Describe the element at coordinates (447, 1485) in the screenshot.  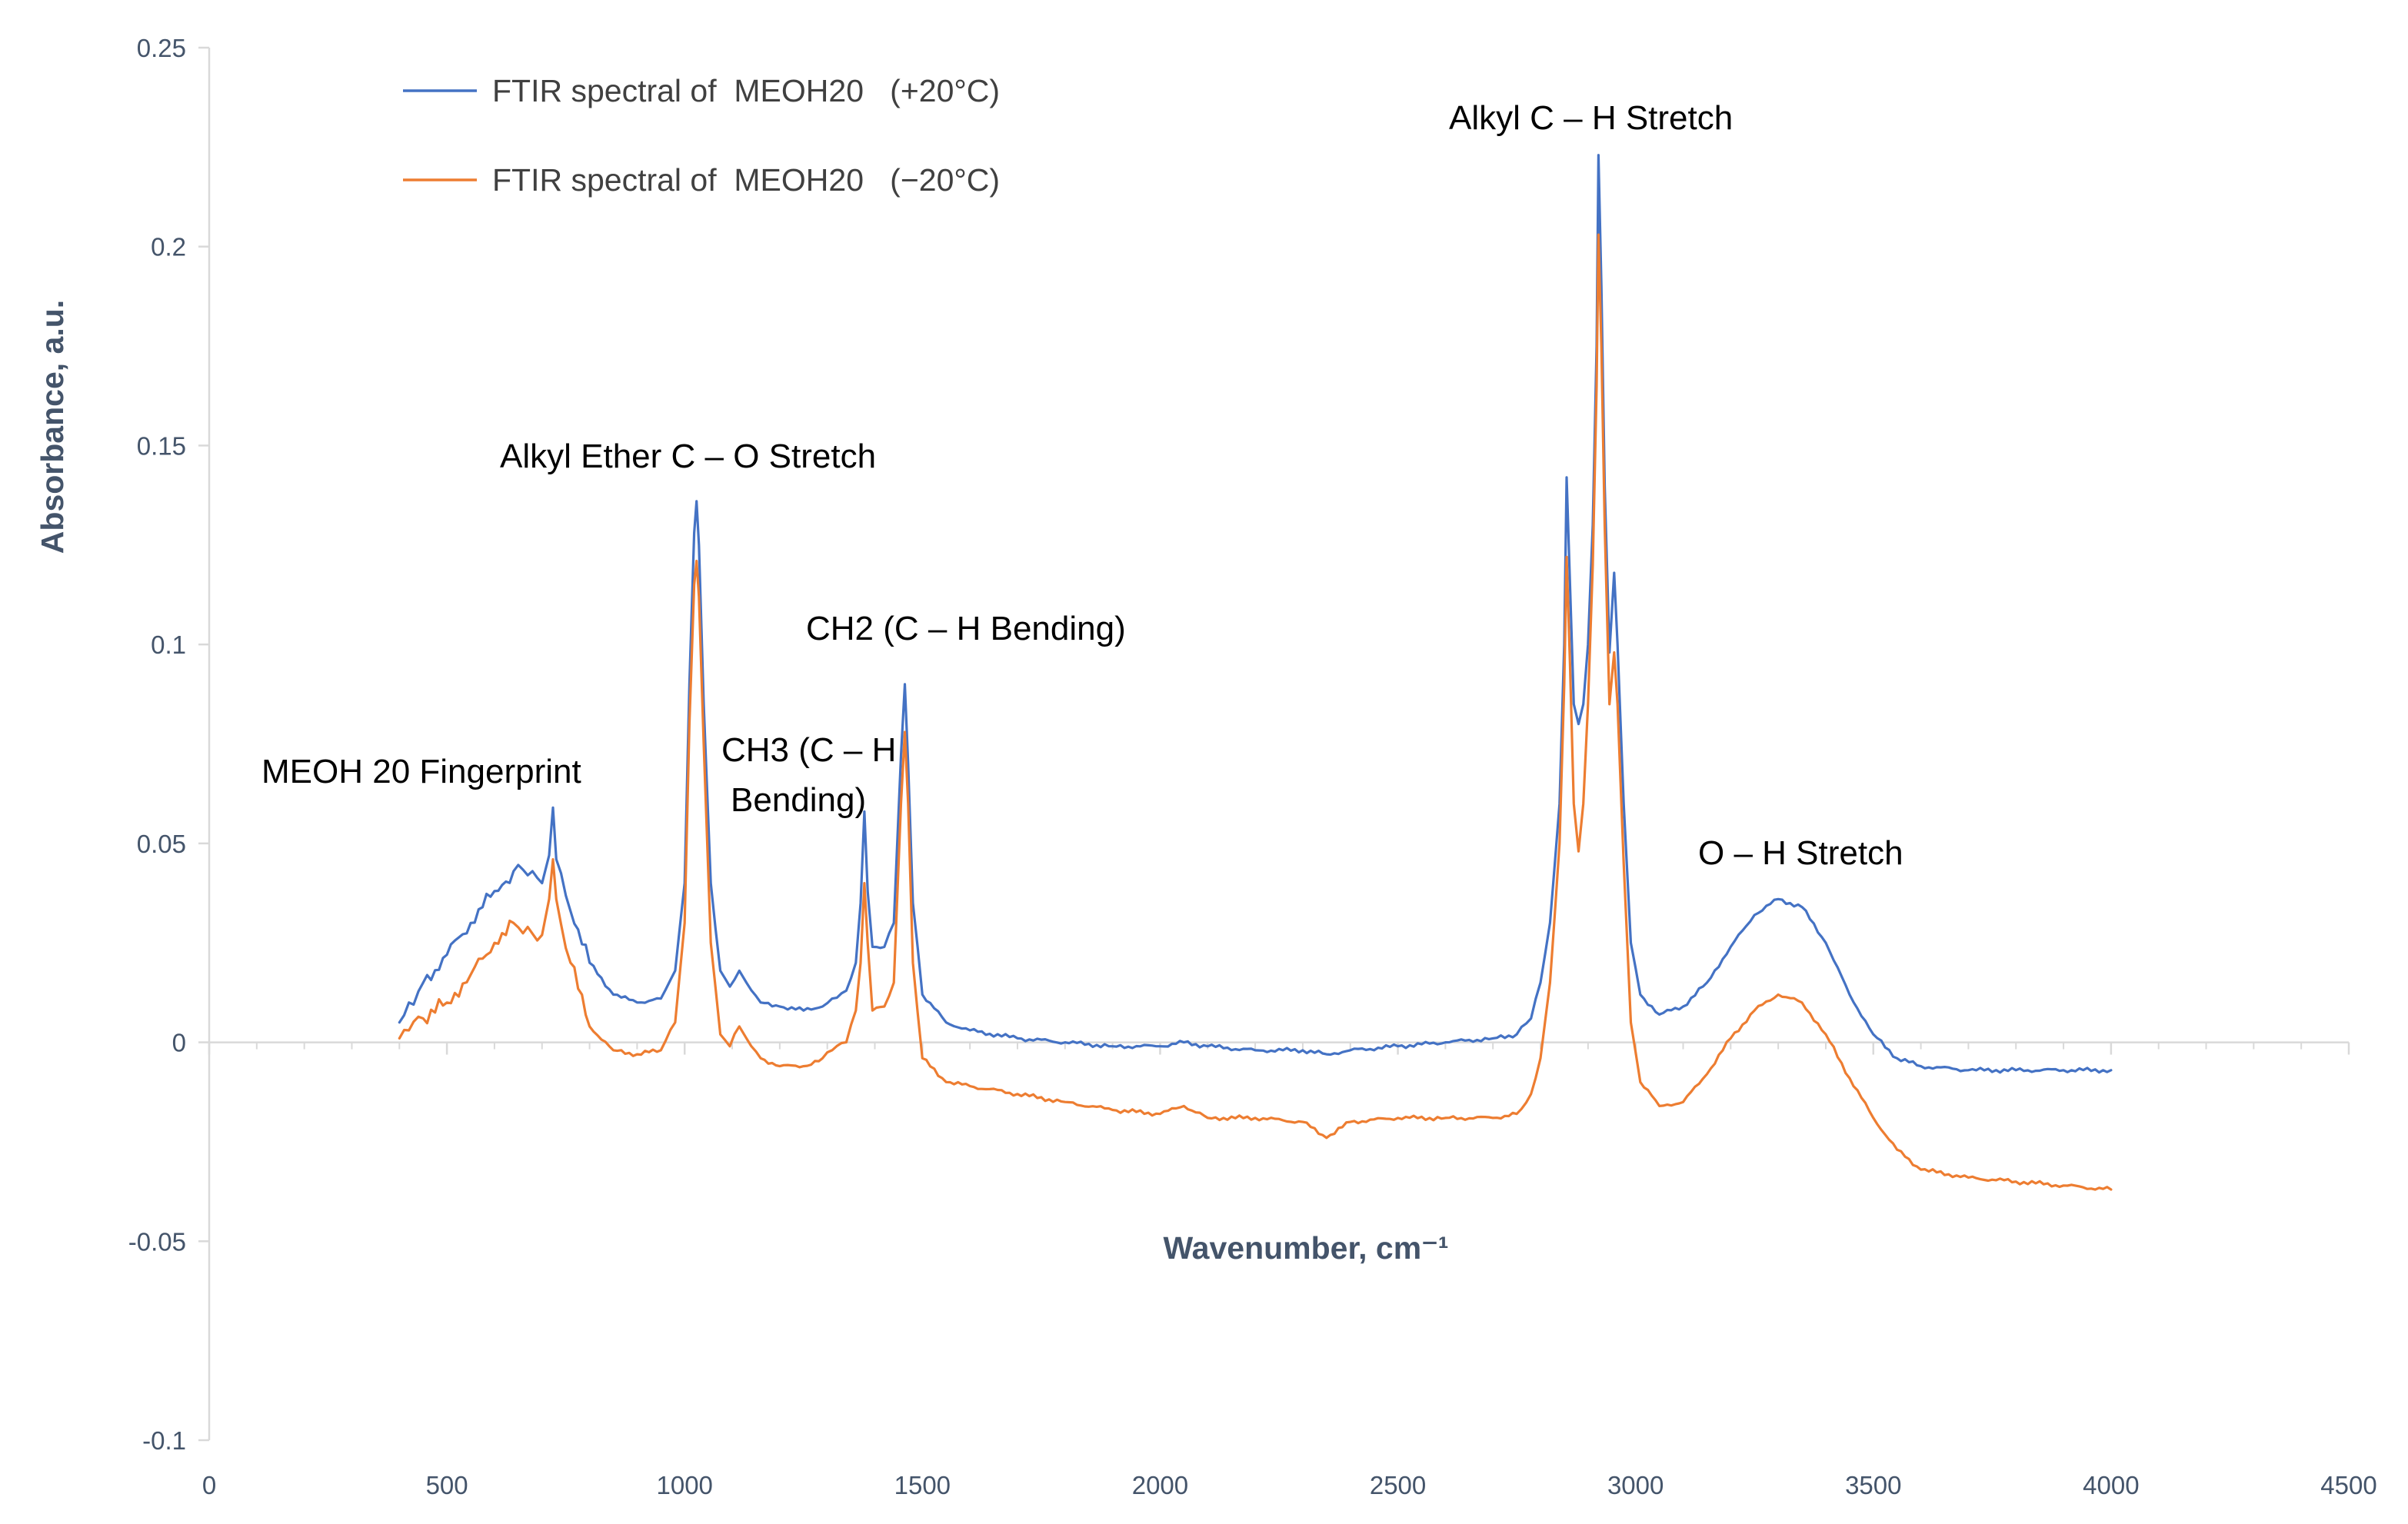
I see `x-tick-label: 500` at that location.